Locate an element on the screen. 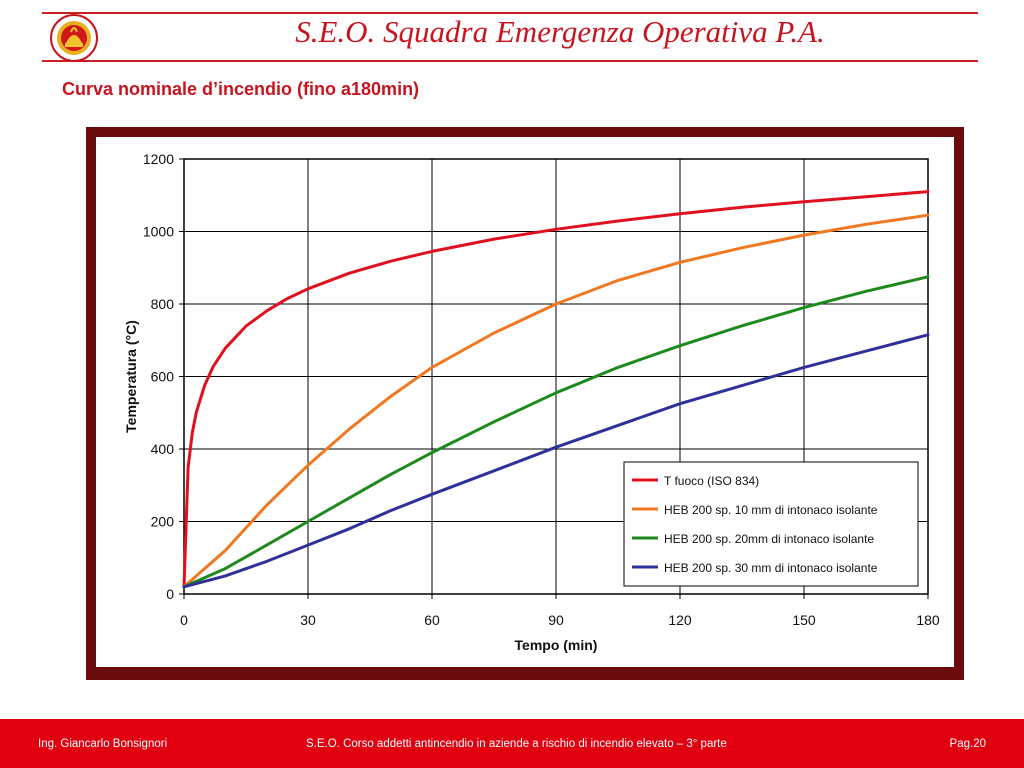 The width and height of the screenshot is (1024, 768). legend-entry: T fuoco (ISO 834) is located at coordinates (711, 481).